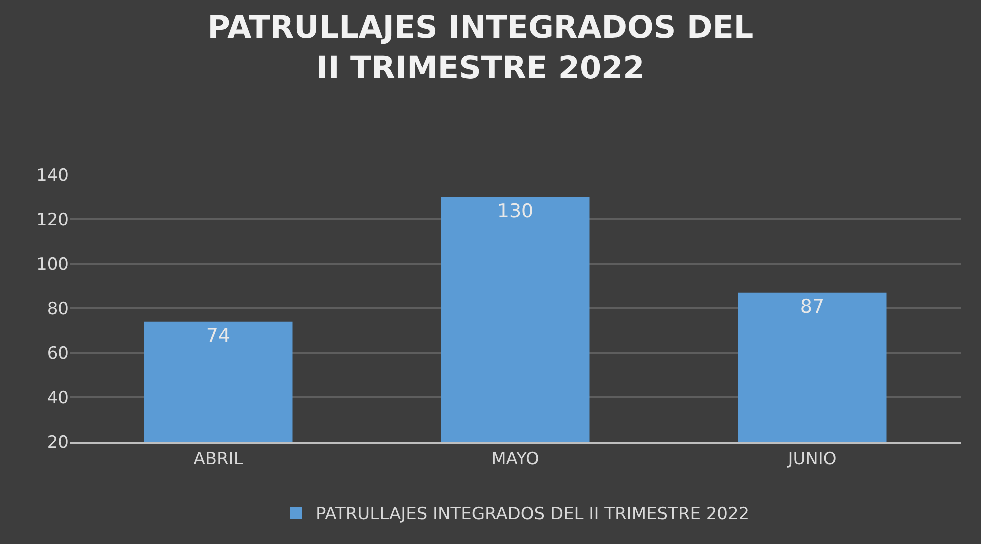 This screenshot has height=544, width=981. Describe the element at coordinates (58, 354) in the screenshot. I see `y-tick-label: 60` at that location.